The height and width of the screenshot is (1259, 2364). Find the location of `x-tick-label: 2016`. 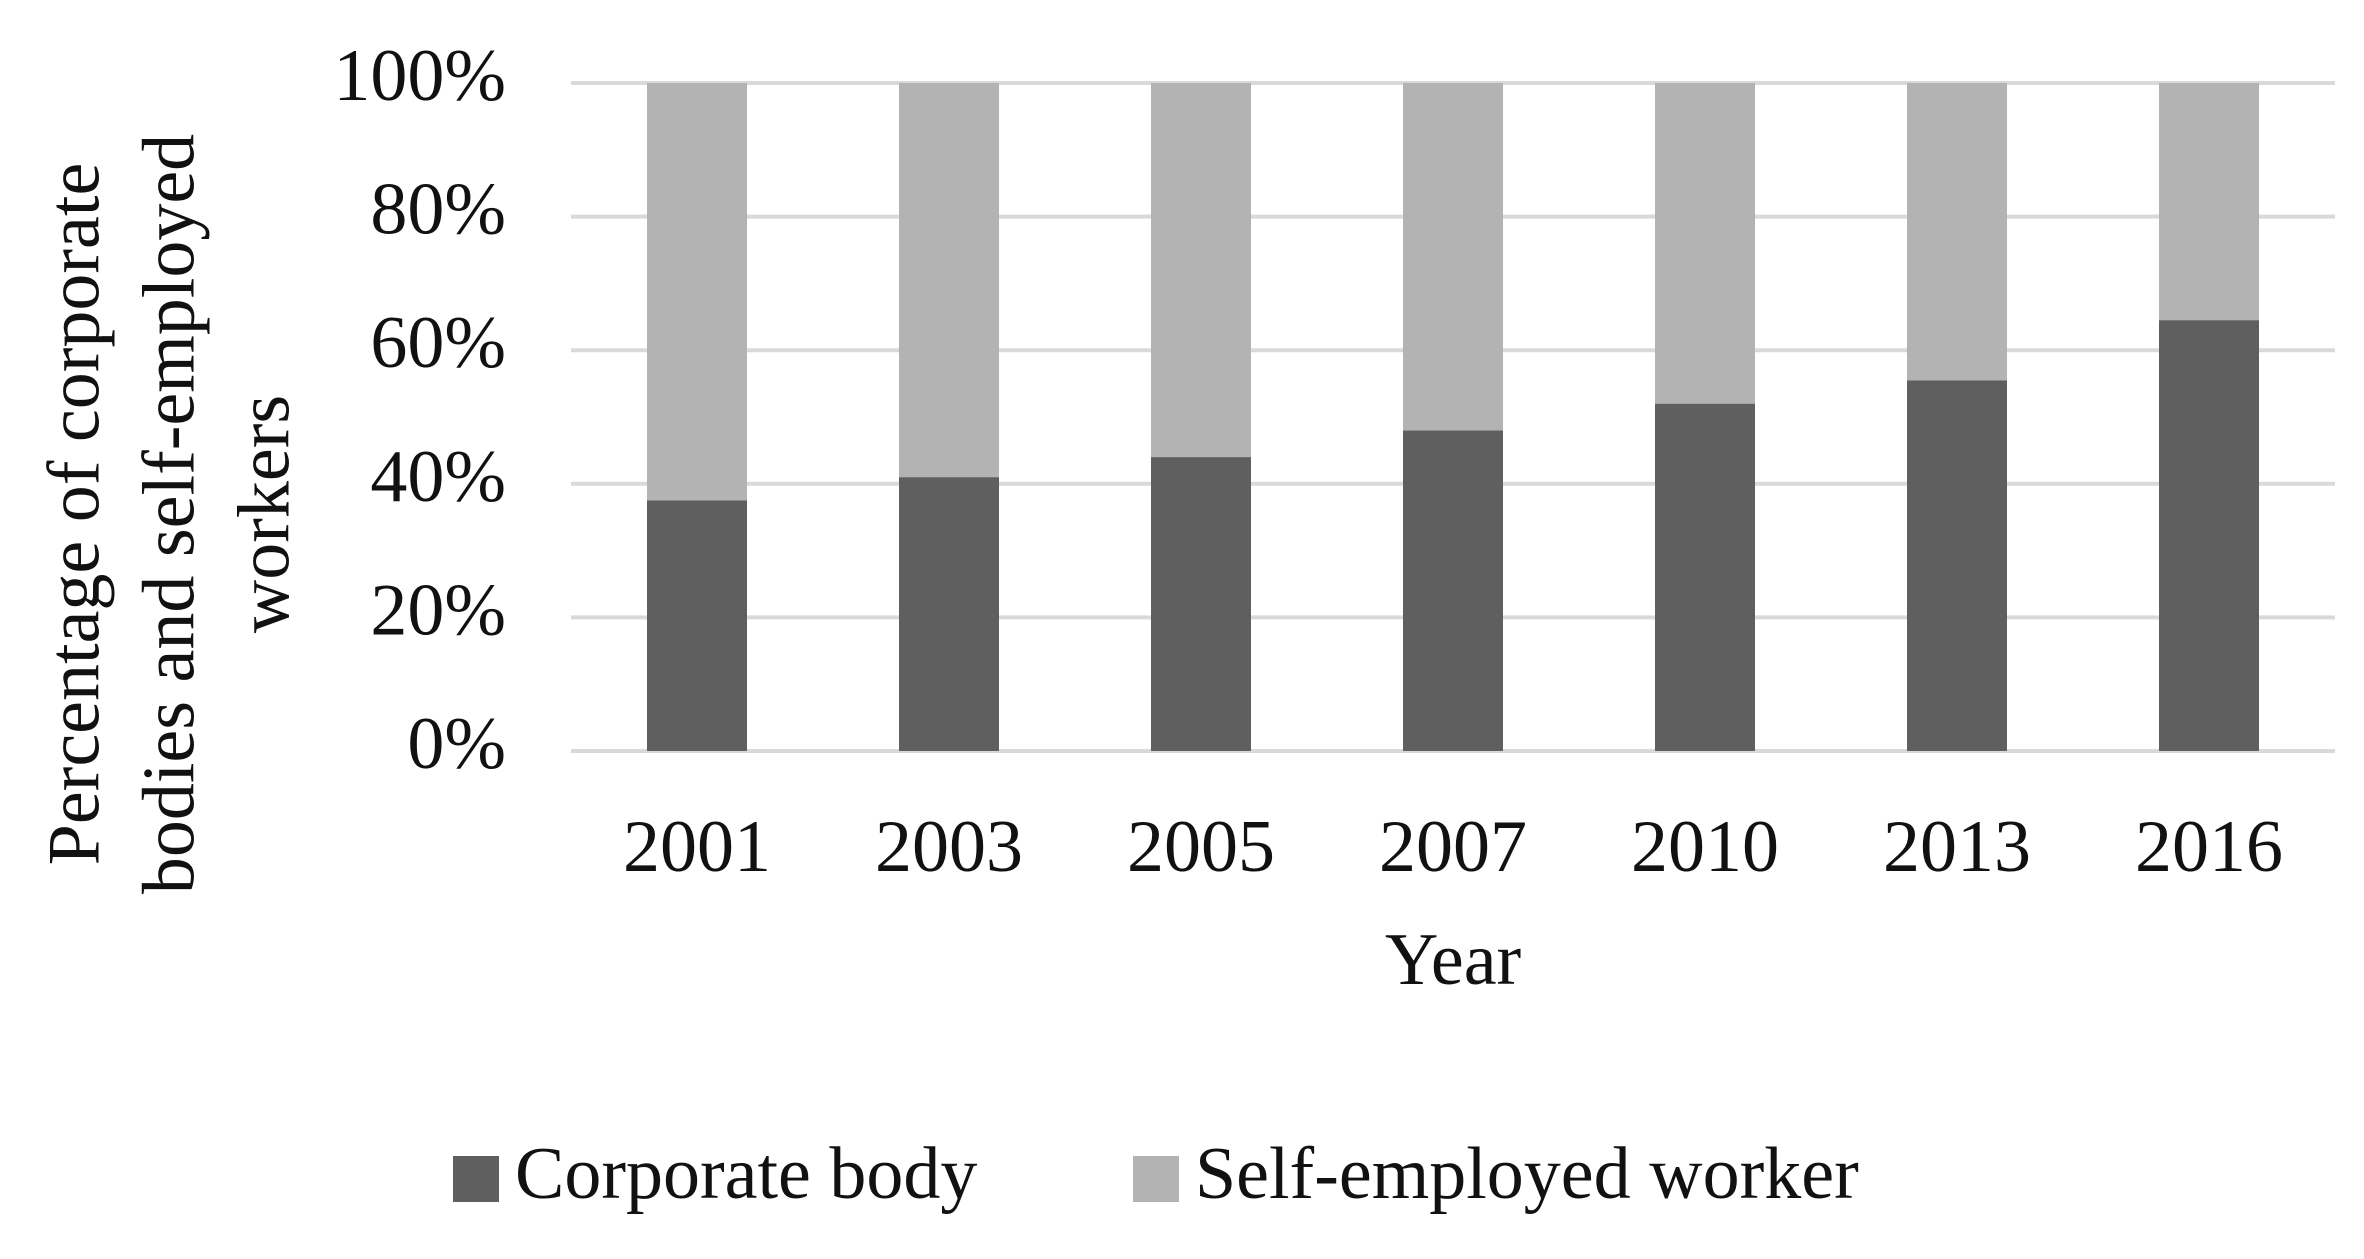

x-tick-label: 2016 is located at coordinates (2209, 847).